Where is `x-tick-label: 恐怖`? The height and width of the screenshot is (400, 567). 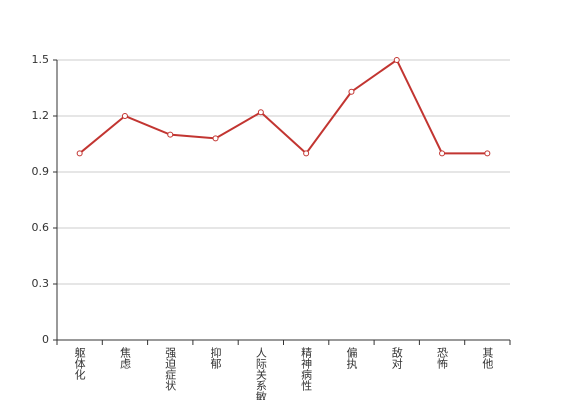
x-tick-label: 恐怖 is located at coordinates (442, 358).